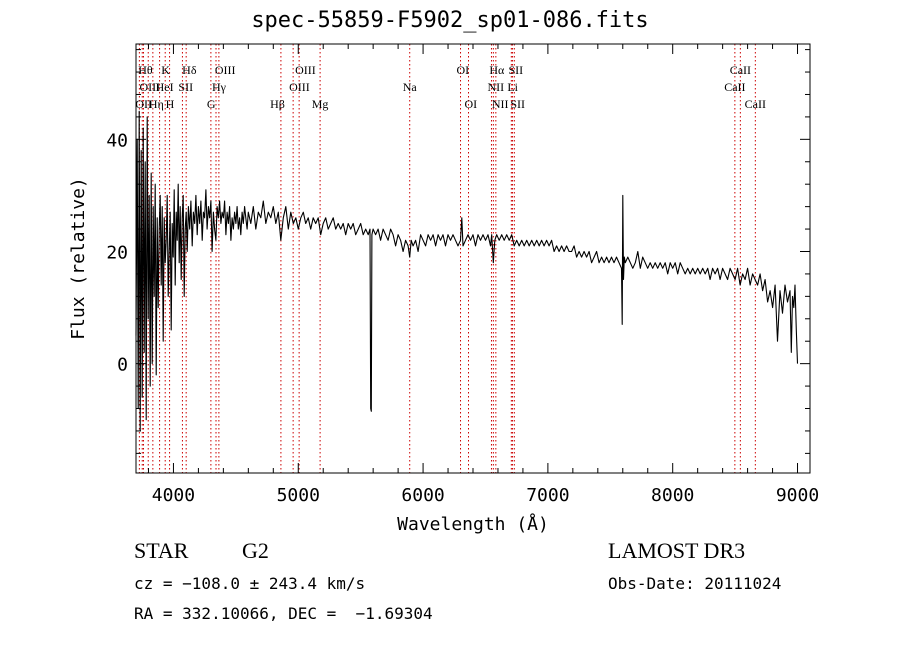 Image resolution: width=900 pixels, height=653 pixels. What do you see at coordinates (512, 87) in the screenshot?
I see `line-marker-label: Li` at bounding box center [512, 87].